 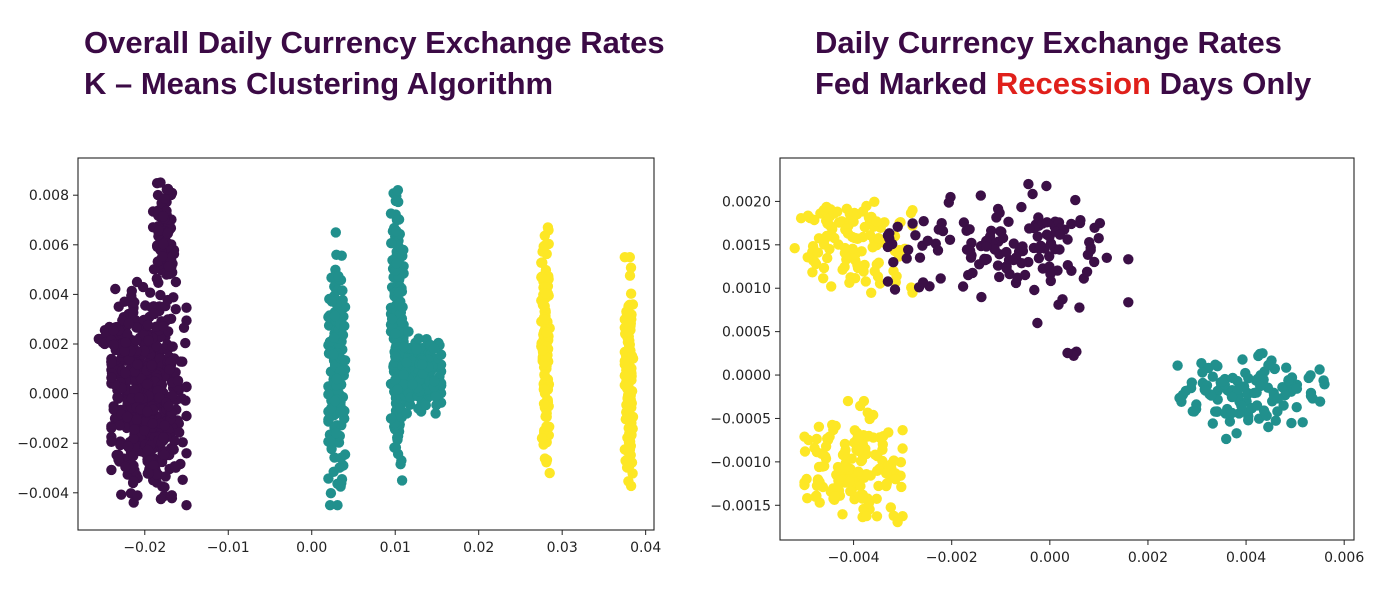 I want to click on x-tick-label: −0.004, so click(x=854, y=558).